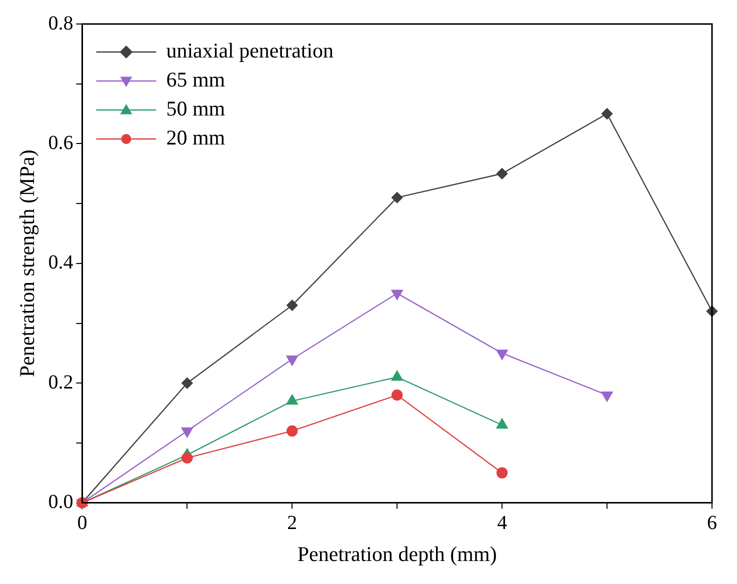  I want to click on x-tick-label: 4, so click(502, 523).